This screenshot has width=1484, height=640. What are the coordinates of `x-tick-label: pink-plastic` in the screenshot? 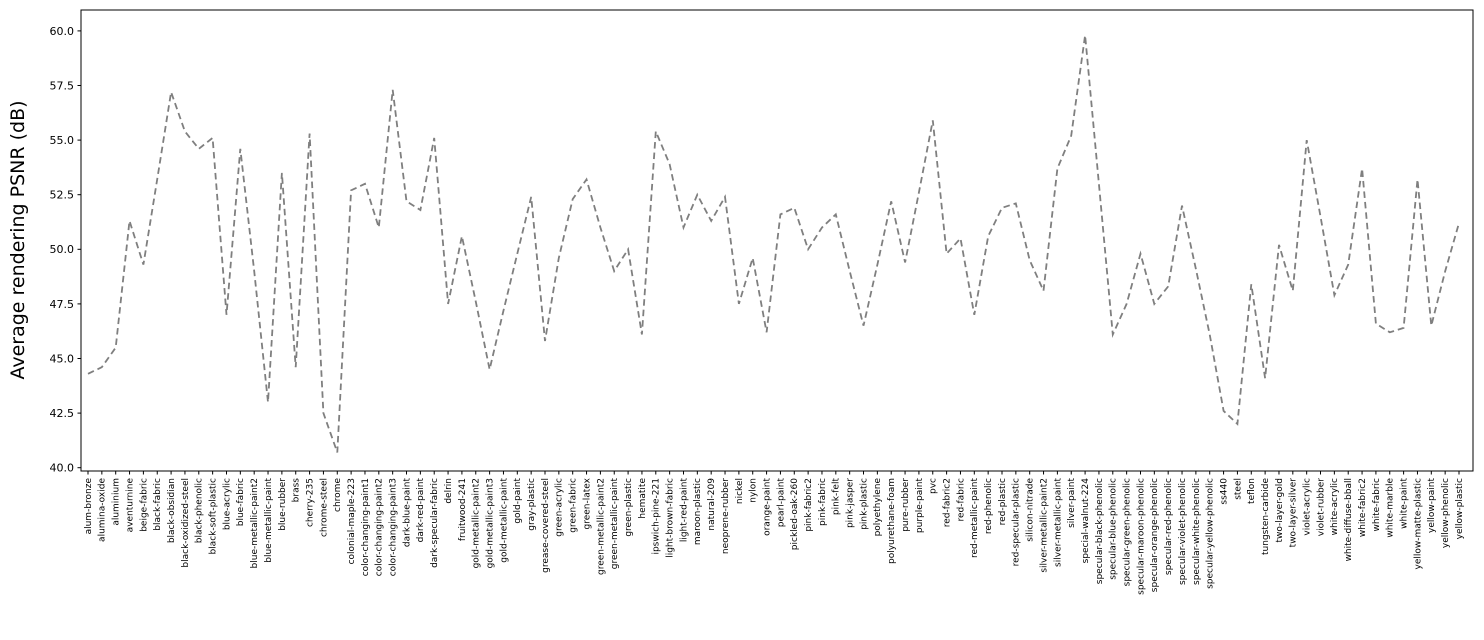 It's located at (864, 504).